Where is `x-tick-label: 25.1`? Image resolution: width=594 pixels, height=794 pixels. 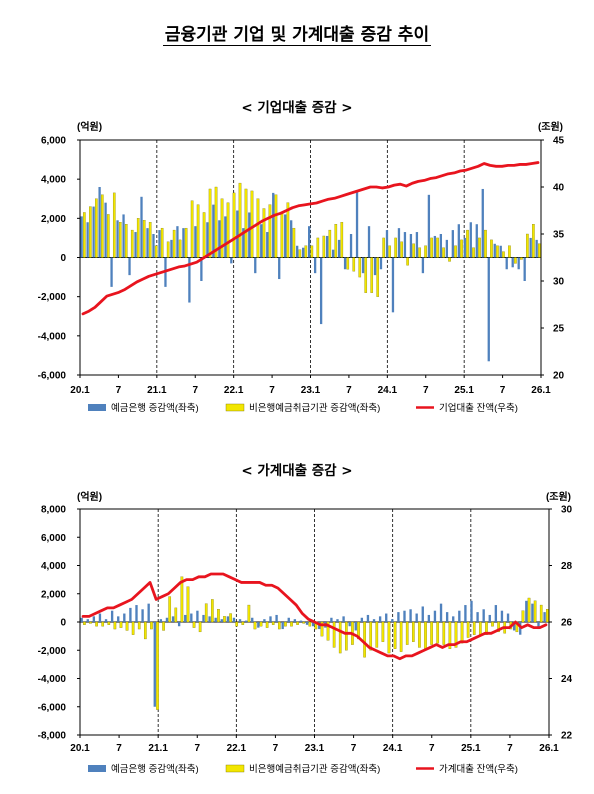 x-tick-label: 25.1 is located at coordinates (464, 390).